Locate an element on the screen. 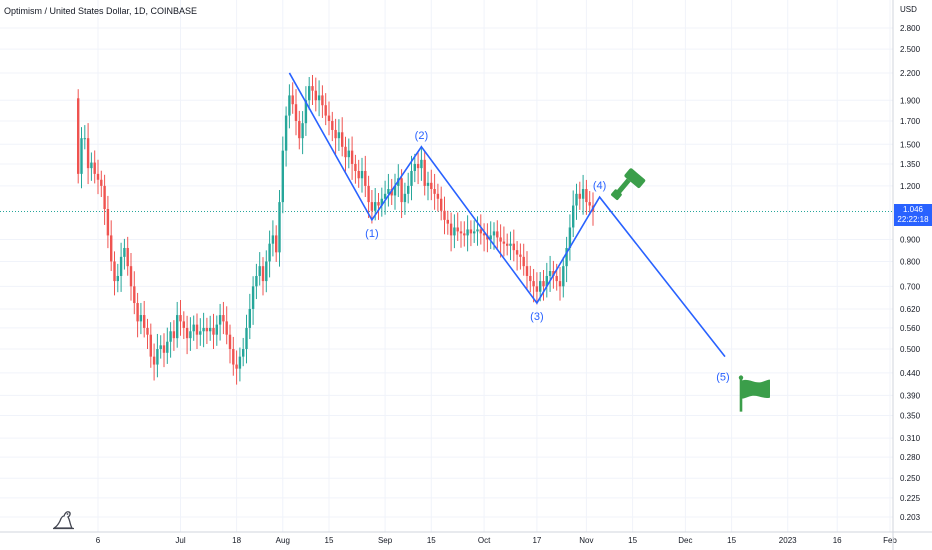 Image resolution: width=932 pixels, height=550 pixels. x-tick-label: Oct is located at coordinates (484, 540).